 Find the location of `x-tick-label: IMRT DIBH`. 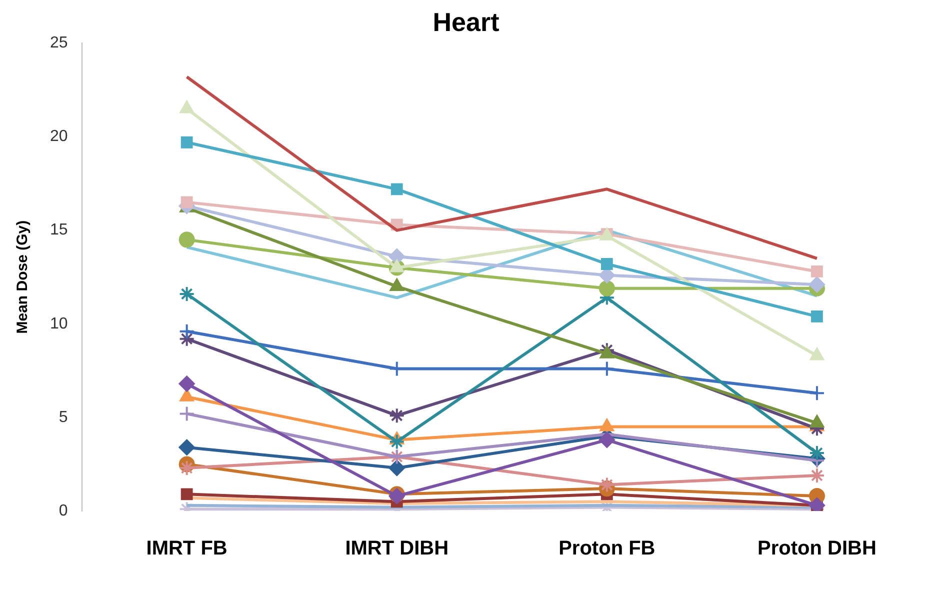

x-tick-label: IMRT DIBH is located at coordinates (397, 549).